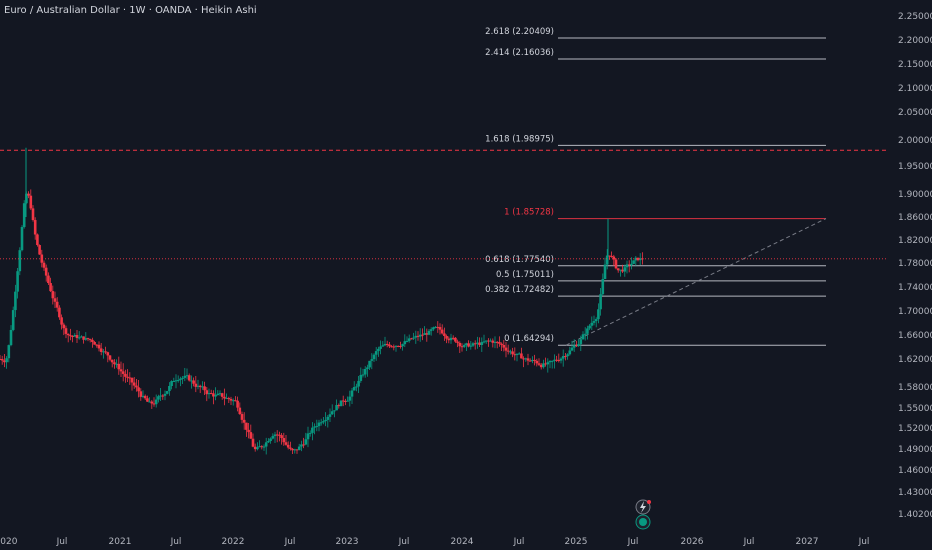  What do you see at coordinates (233, 542) in the screenshot?
I see `time-axis-tick: 2022` at bounding box center [233, 542].